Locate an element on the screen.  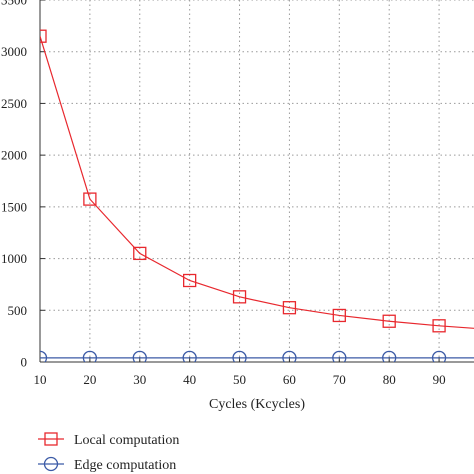
y-tick-label: 1500 is located at coordinates (14, 206).